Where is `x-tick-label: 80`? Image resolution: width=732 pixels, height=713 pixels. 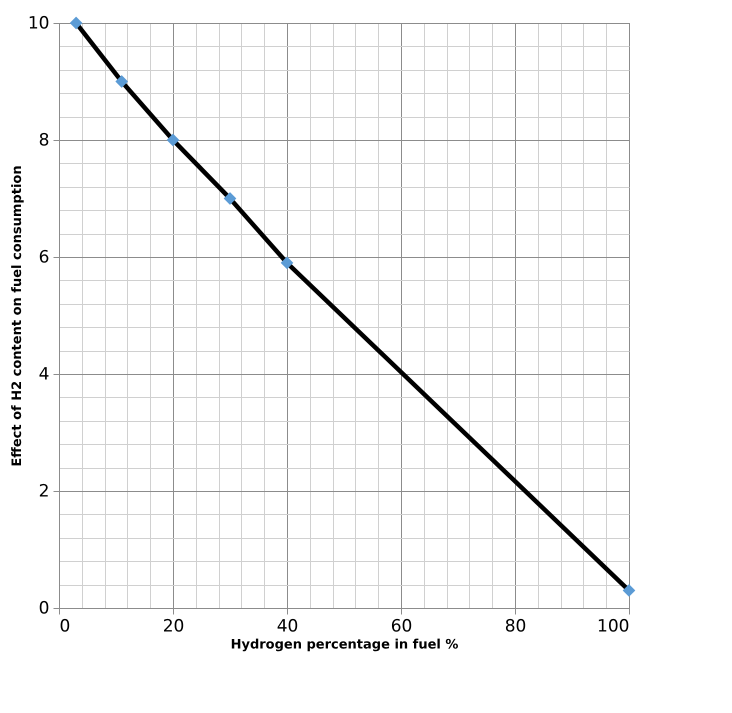
x-tick-label: 80 is located at coordinates (515, 626).